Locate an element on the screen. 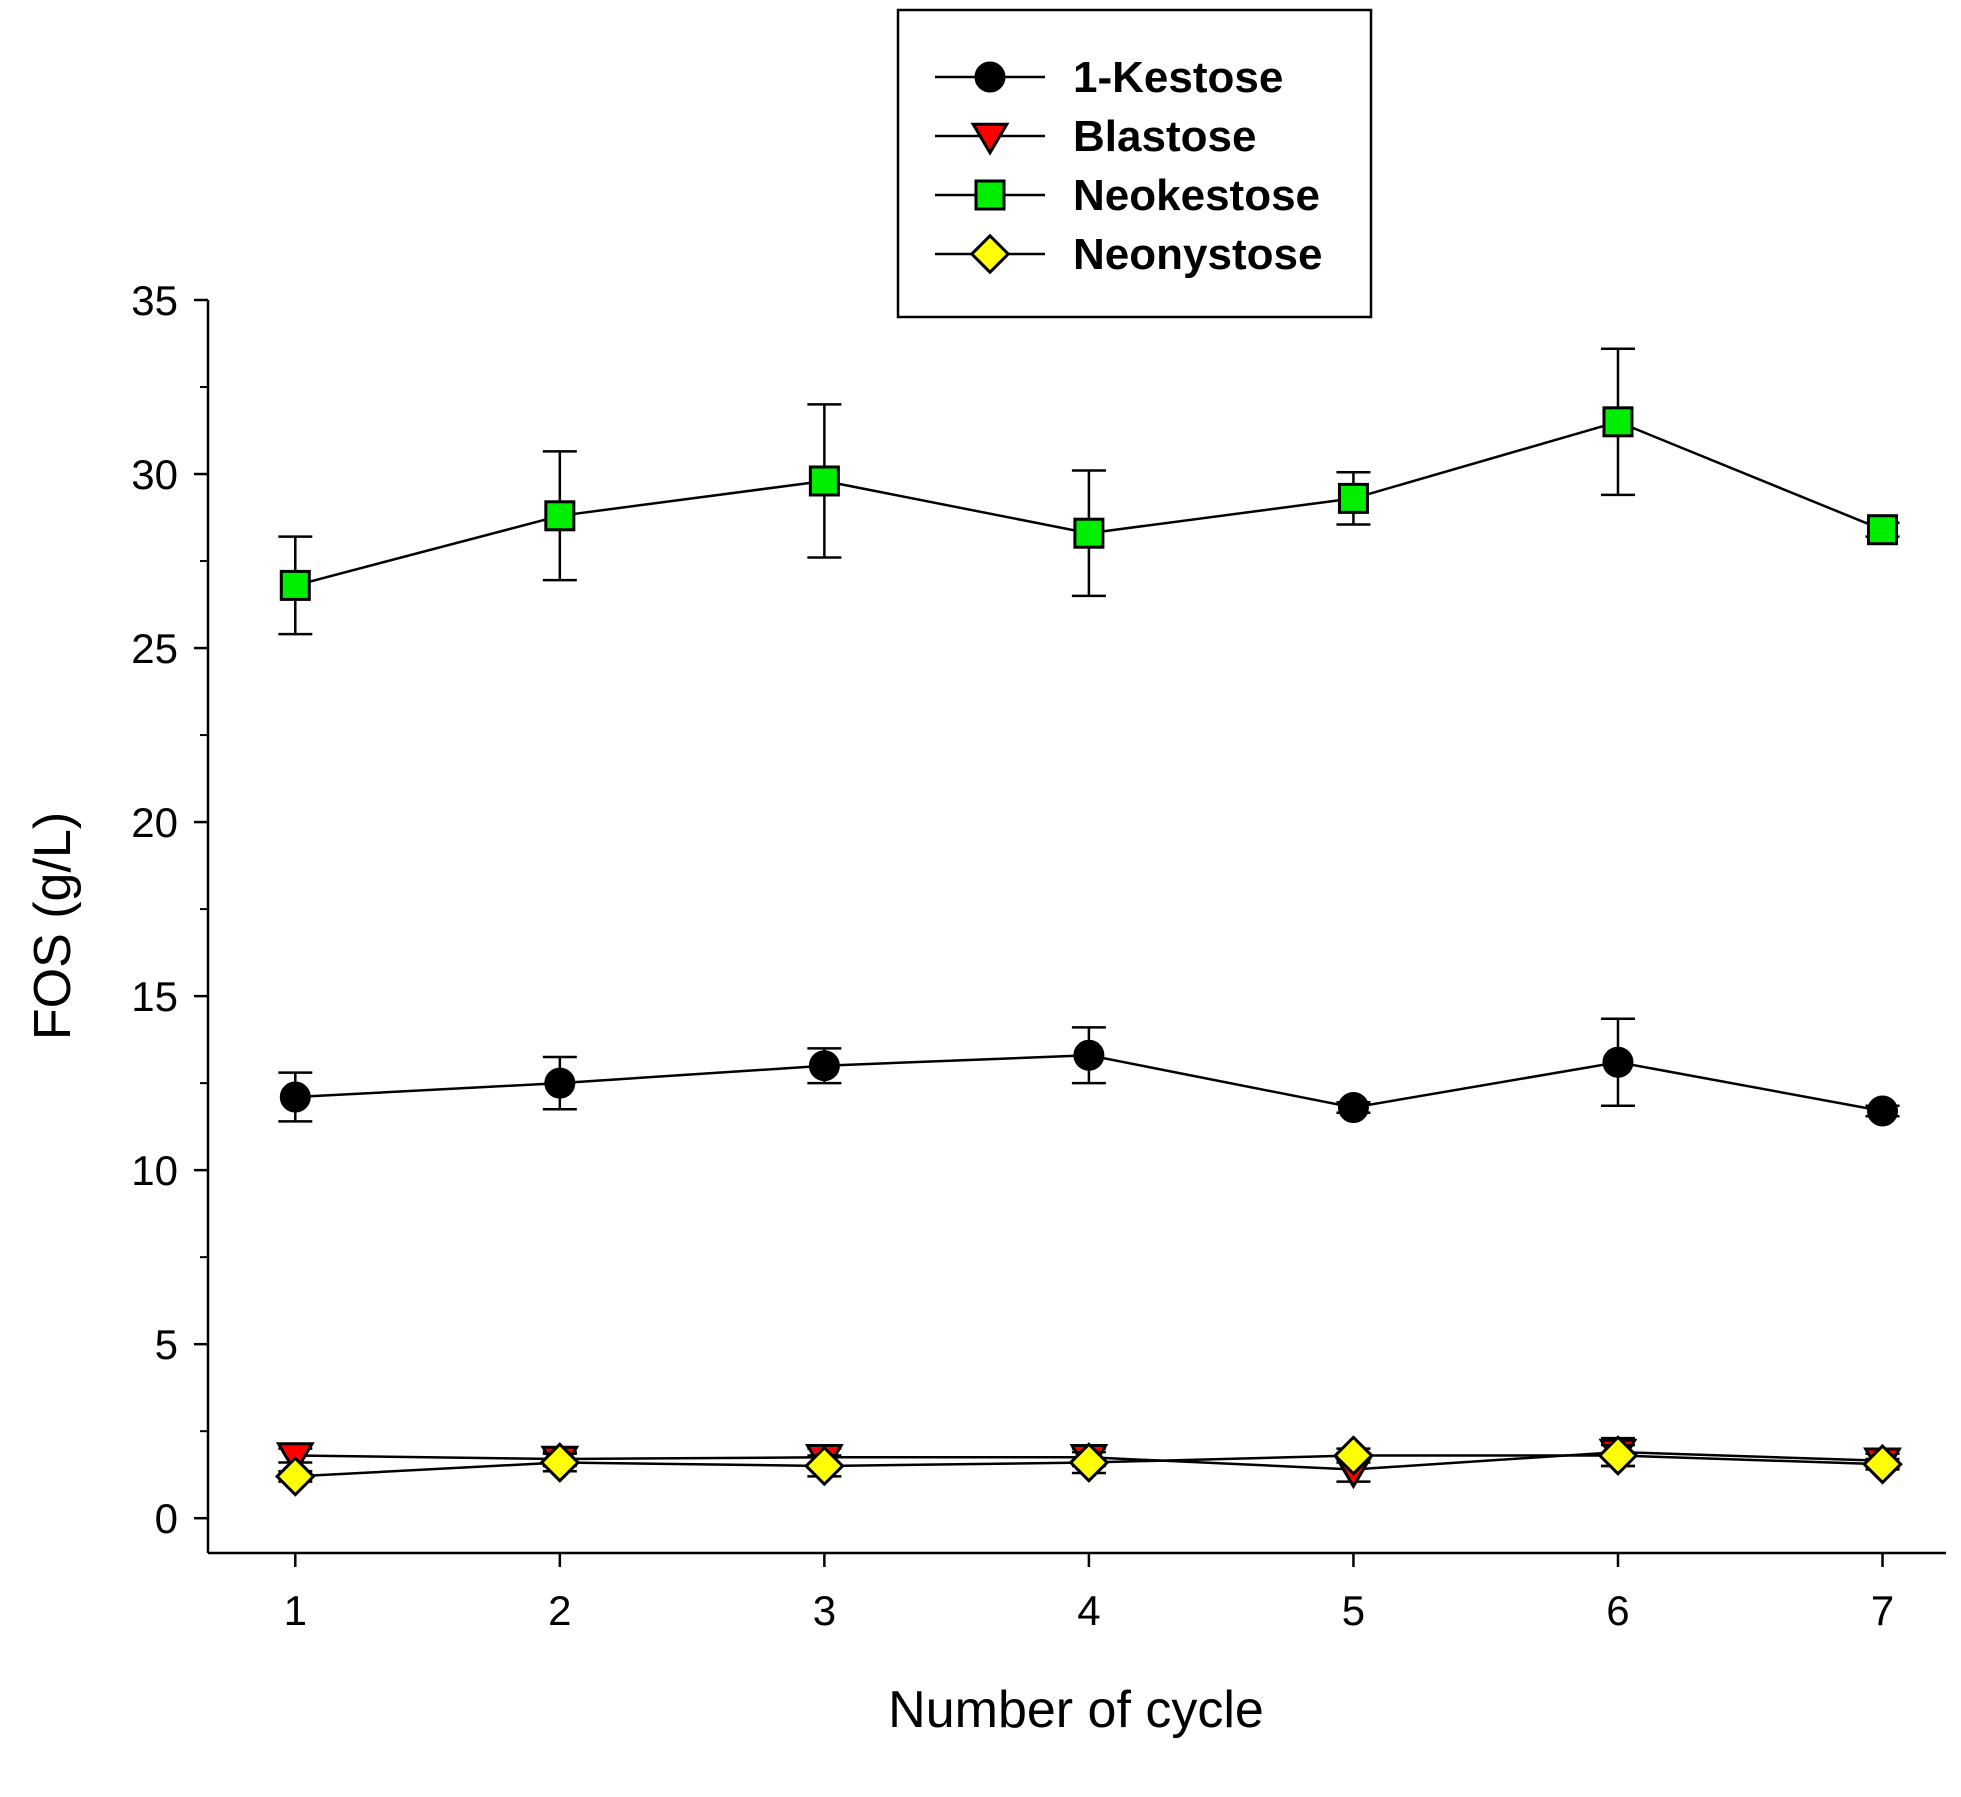  y-ticks: 0 5 10 15 20 25 30 35 is located at coordinates (169, 909).